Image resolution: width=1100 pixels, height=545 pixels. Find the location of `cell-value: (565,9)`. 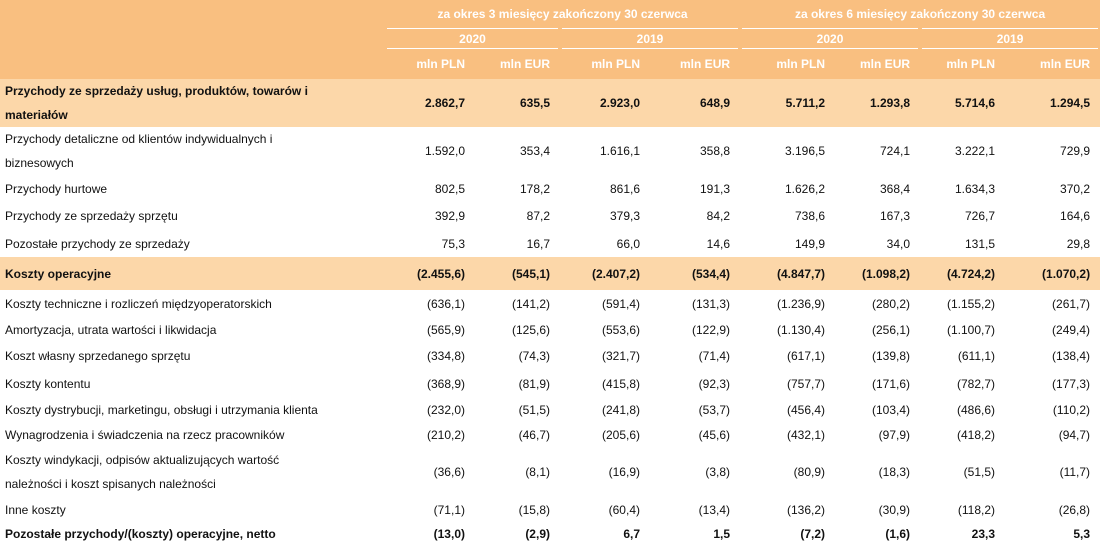

cell-value: (565,9) is located at coordinates (445, 329).